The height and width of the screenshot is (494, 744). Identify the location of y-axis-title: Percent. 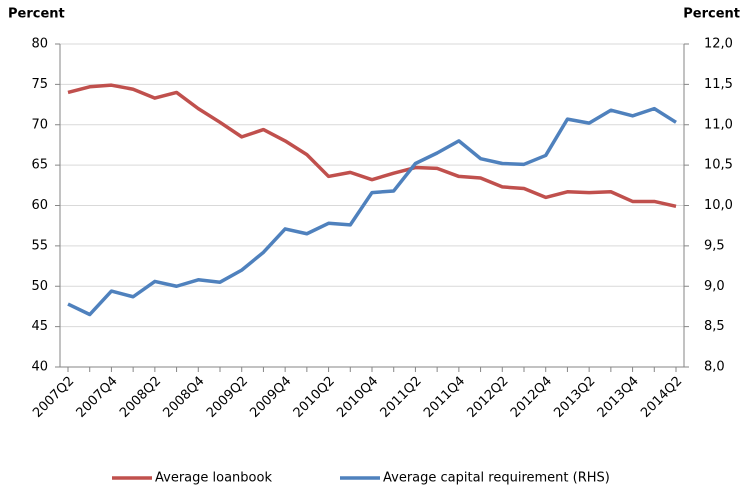
(36, 14).